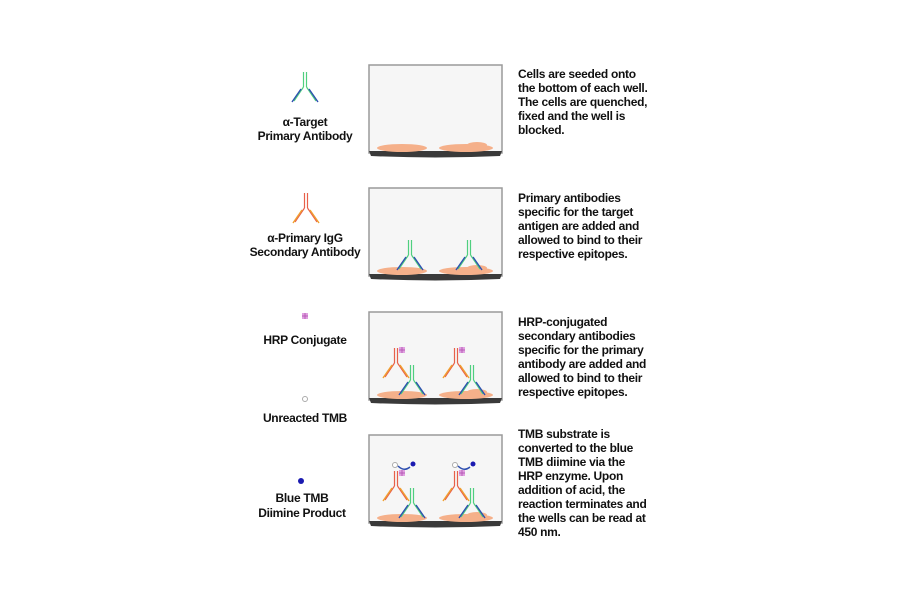 The width and height of the screenshot is (900, 594). I want to click on description-line: antibody are added and, so click(582, 364).